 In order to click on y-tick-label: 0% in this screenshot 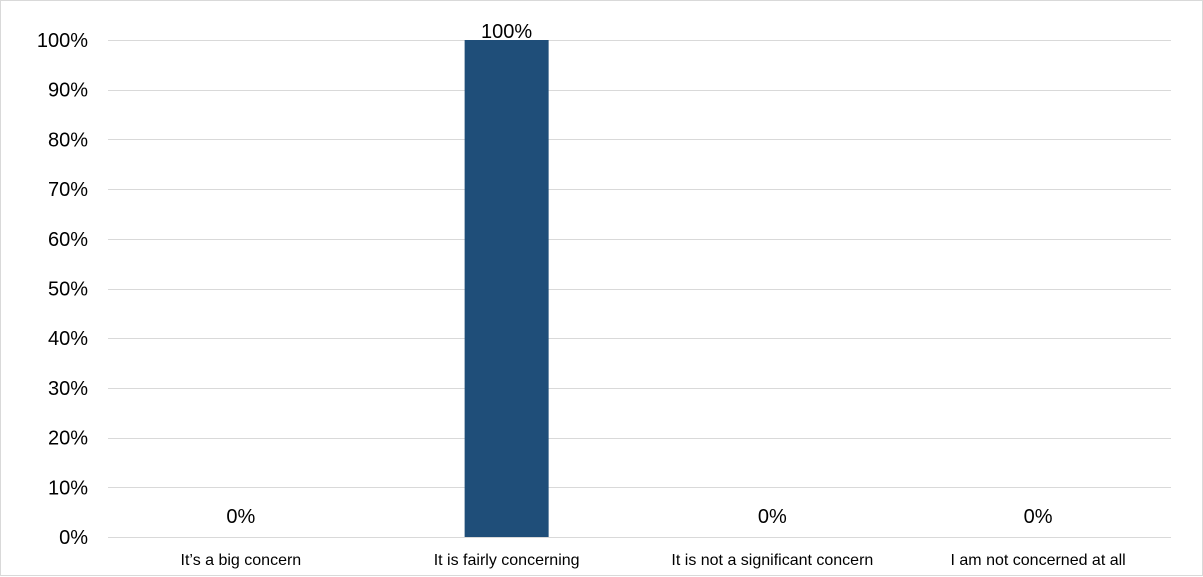, I will do `click(73, 538)`.